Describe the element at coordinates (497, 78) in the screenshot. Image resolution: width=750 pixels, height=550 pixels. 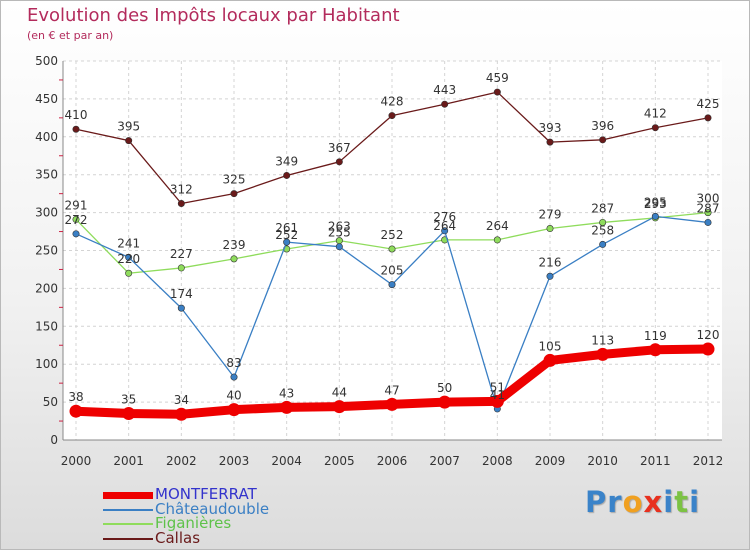
I see `data-label: 459` at that location.